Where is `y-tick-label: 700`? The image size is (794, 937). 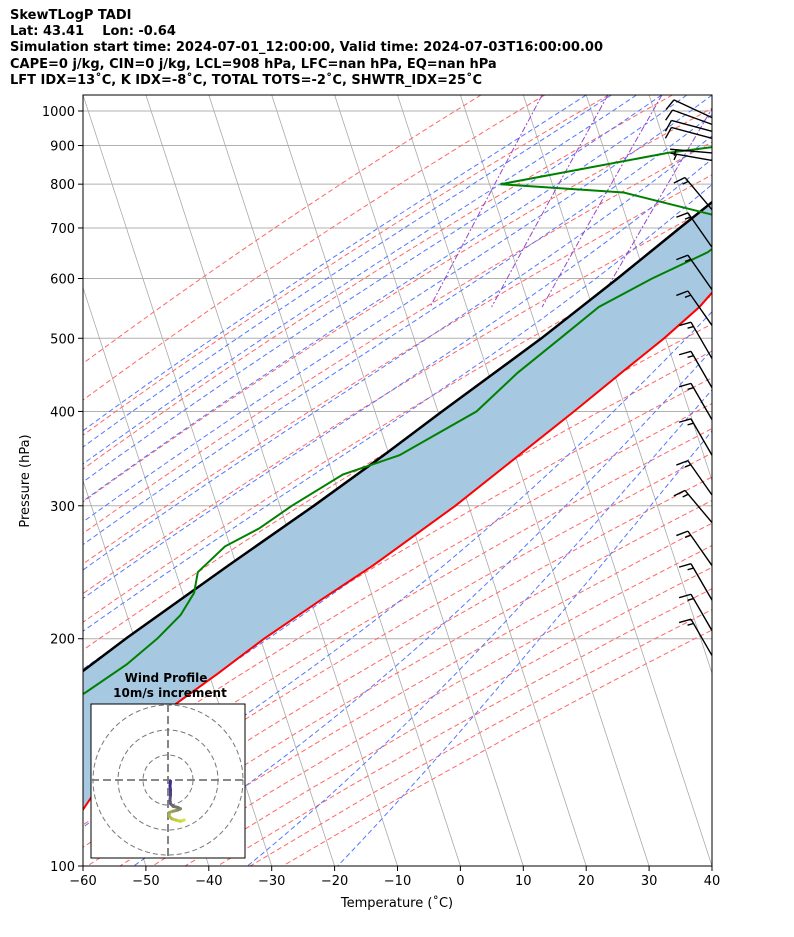
y-tick-label: 700 is located at coordinates (62, 229).